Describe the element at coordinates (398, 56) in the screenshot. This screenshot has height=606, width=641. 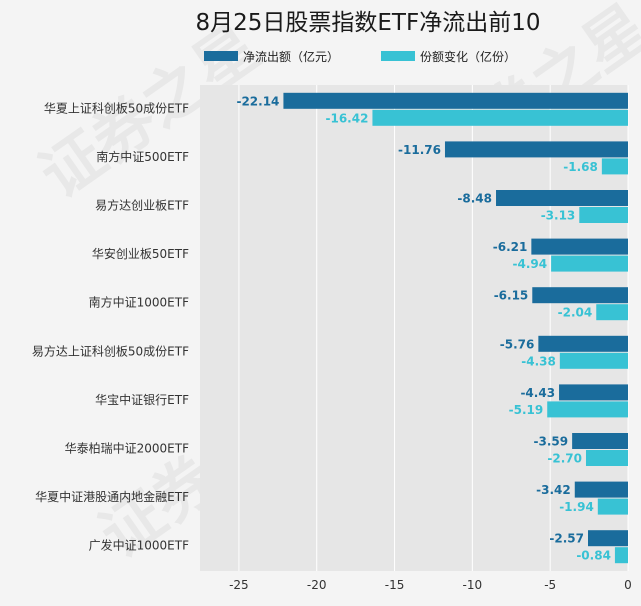
I see `legend-swatch-share-change` at that location.